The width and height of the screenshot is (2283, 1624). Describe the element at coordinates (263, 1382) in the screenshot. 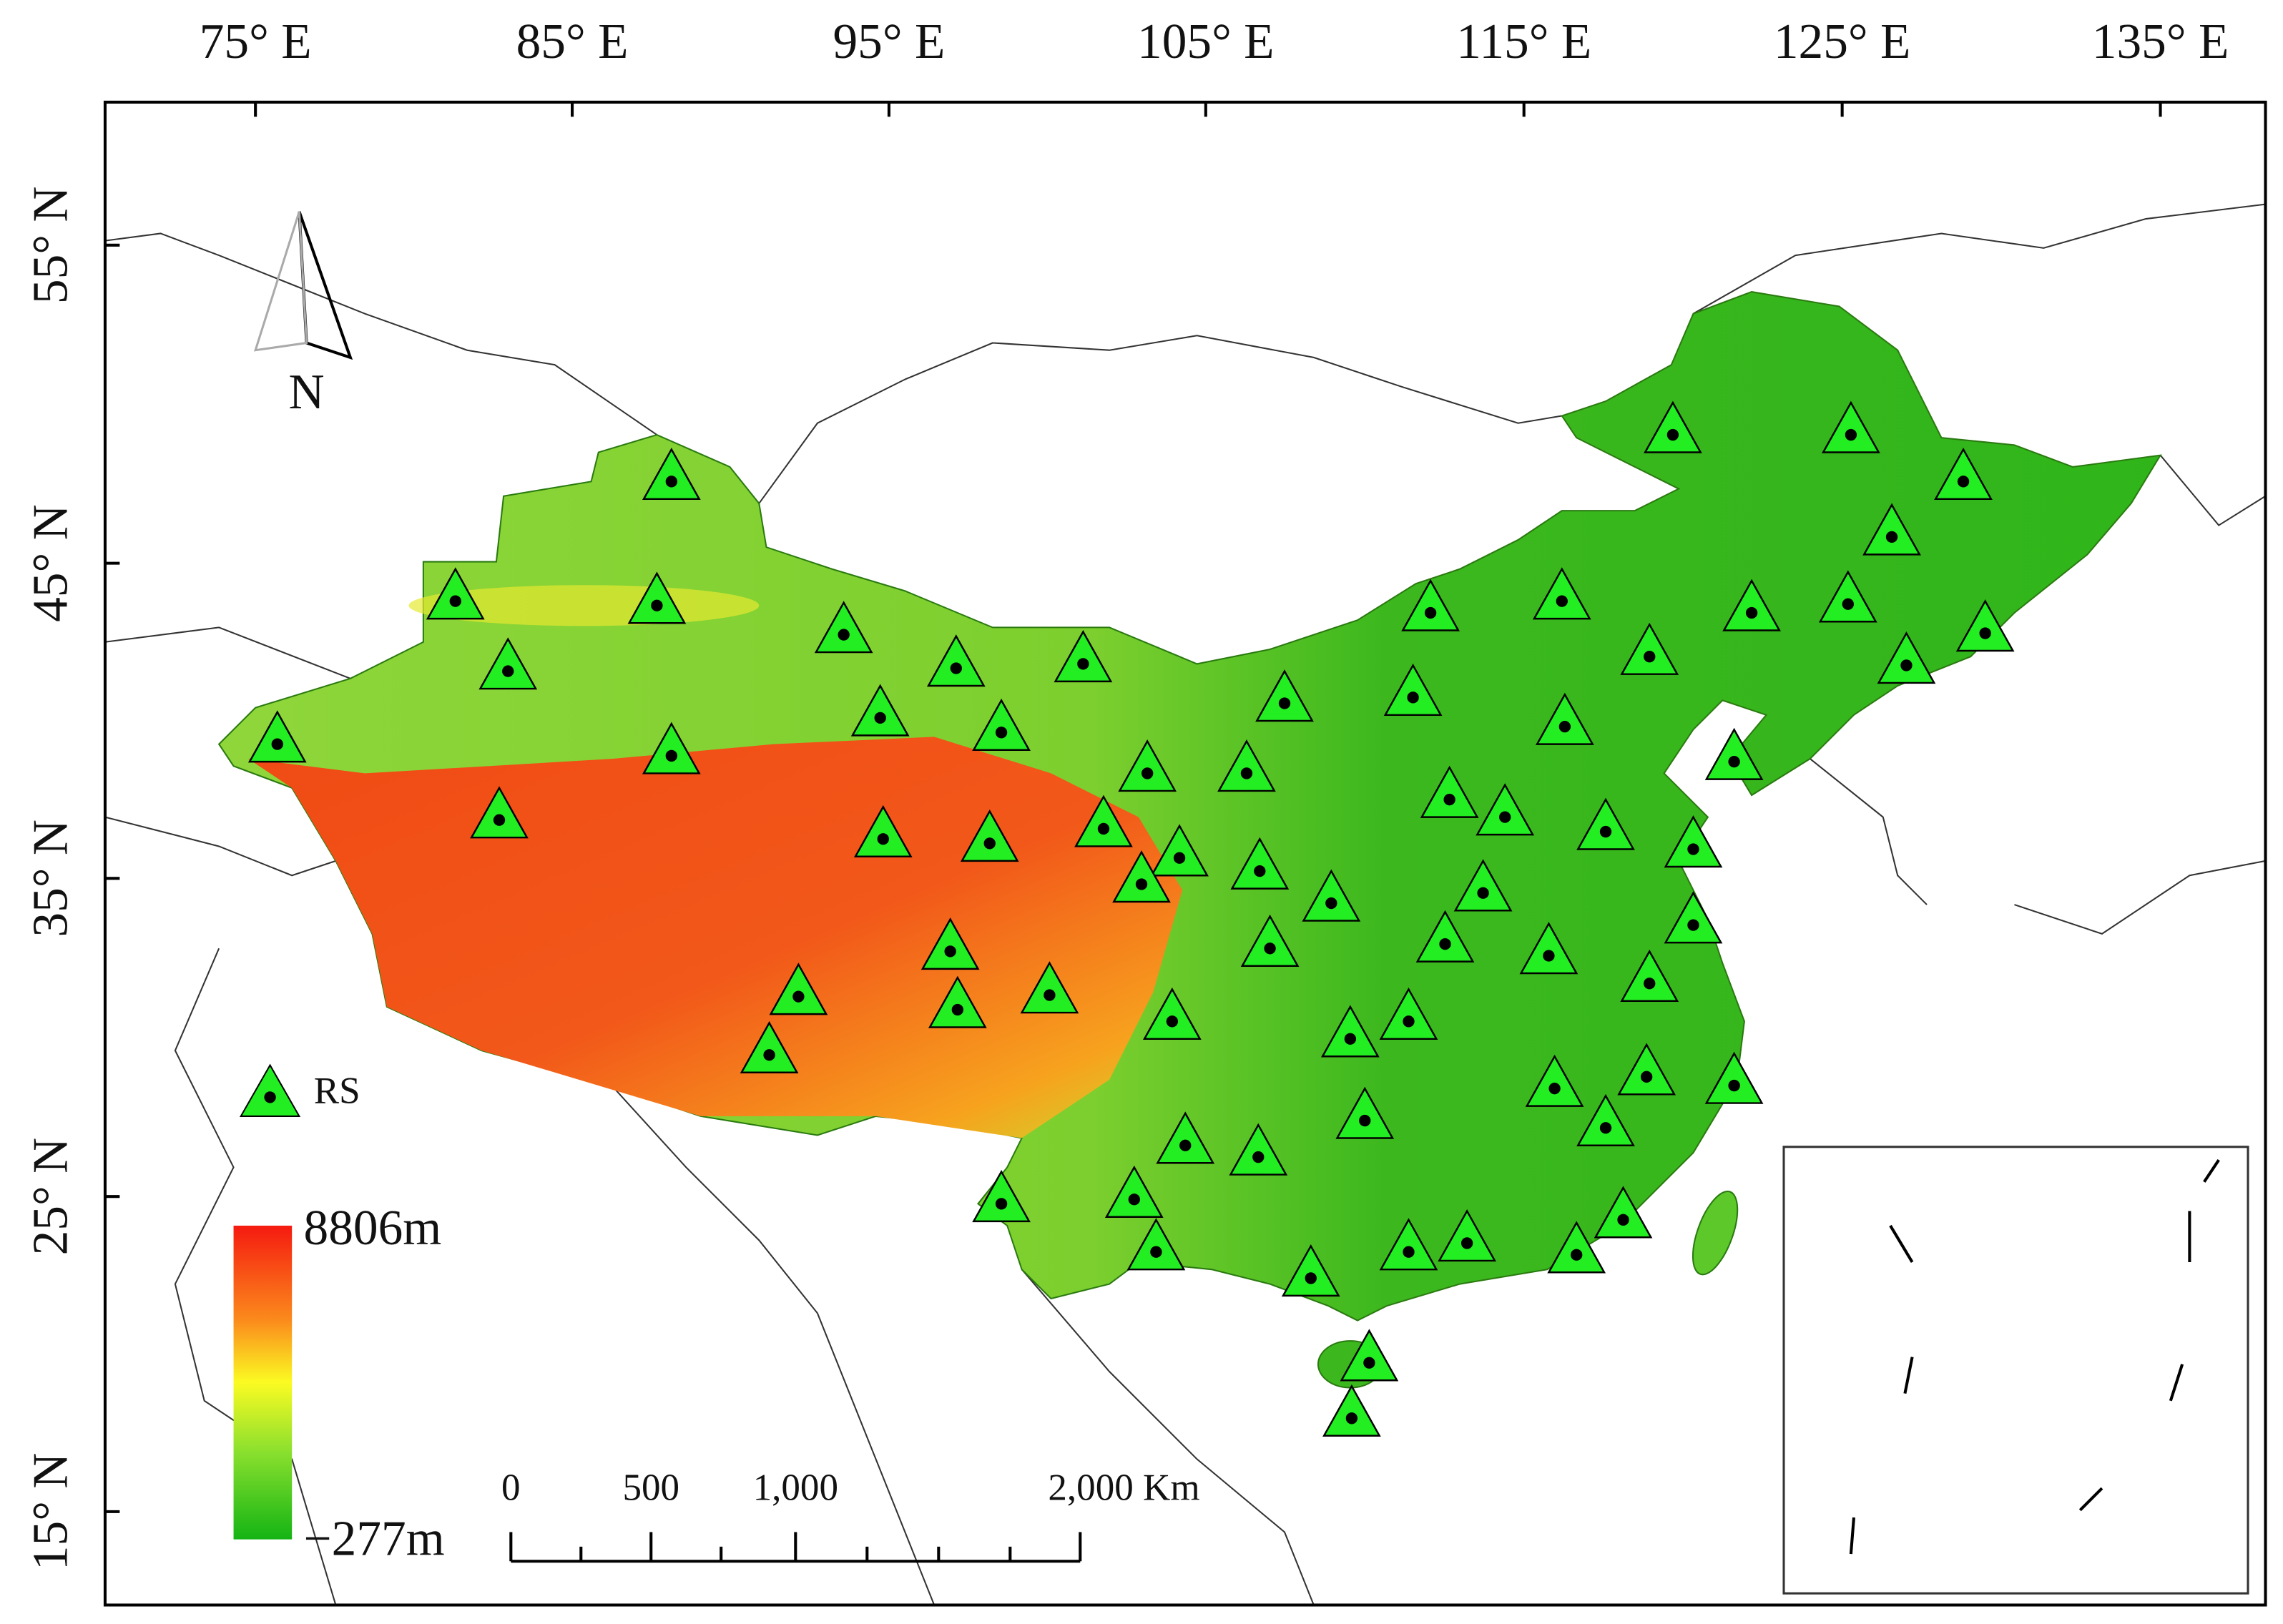

I see `colorbar` at that location.